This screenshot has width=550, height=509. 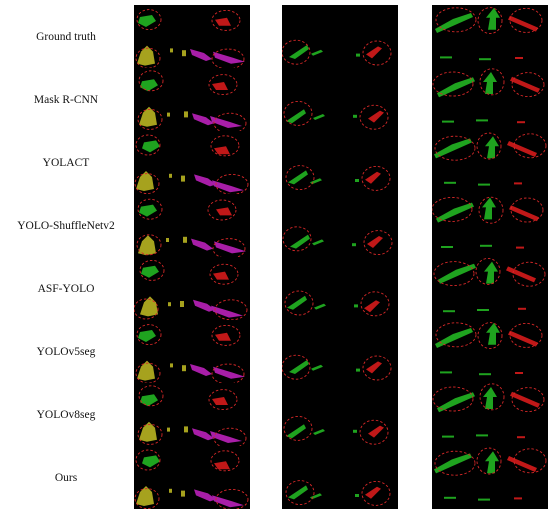 What do you see at coordinates (66, 99) in the screenshot?
I see `row-label: Mask R-CNN` at bounding box center [66, 99].